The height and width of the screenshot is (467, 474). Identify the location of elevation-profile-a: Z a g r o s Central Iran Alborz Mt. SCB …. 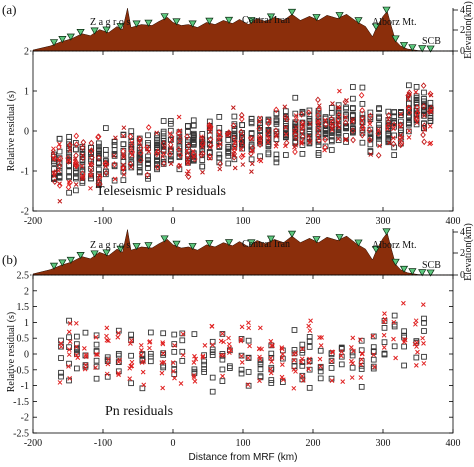
(252, 30).